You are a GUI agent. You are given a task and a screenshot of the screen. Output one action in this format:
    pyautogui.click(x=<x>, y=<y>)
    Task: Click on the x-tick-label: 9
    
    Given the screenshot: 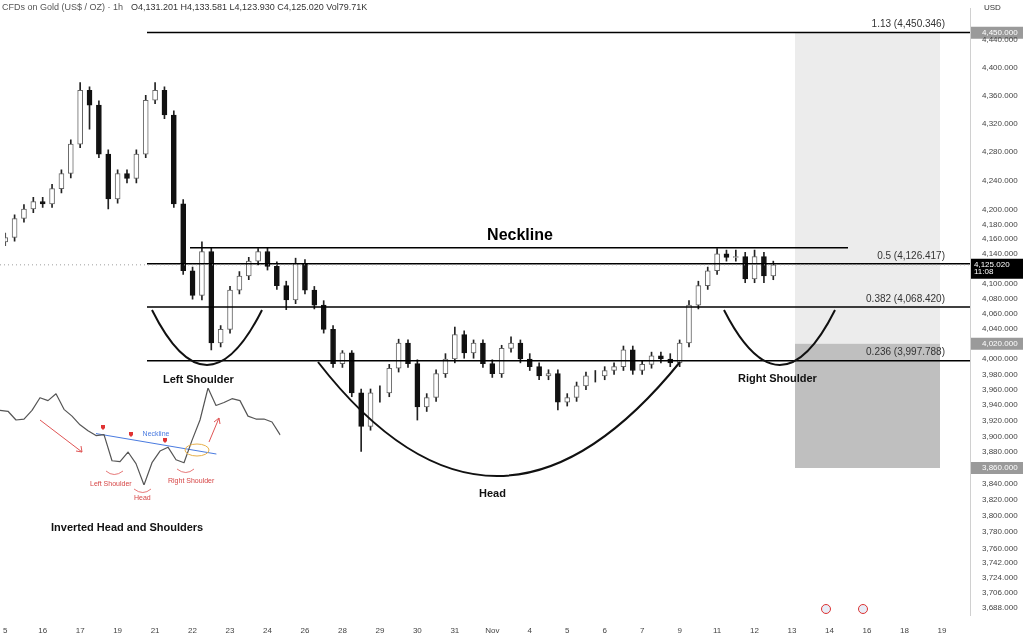 What is the action you would take?
    pyautogui.click(x=680, y=629)
    